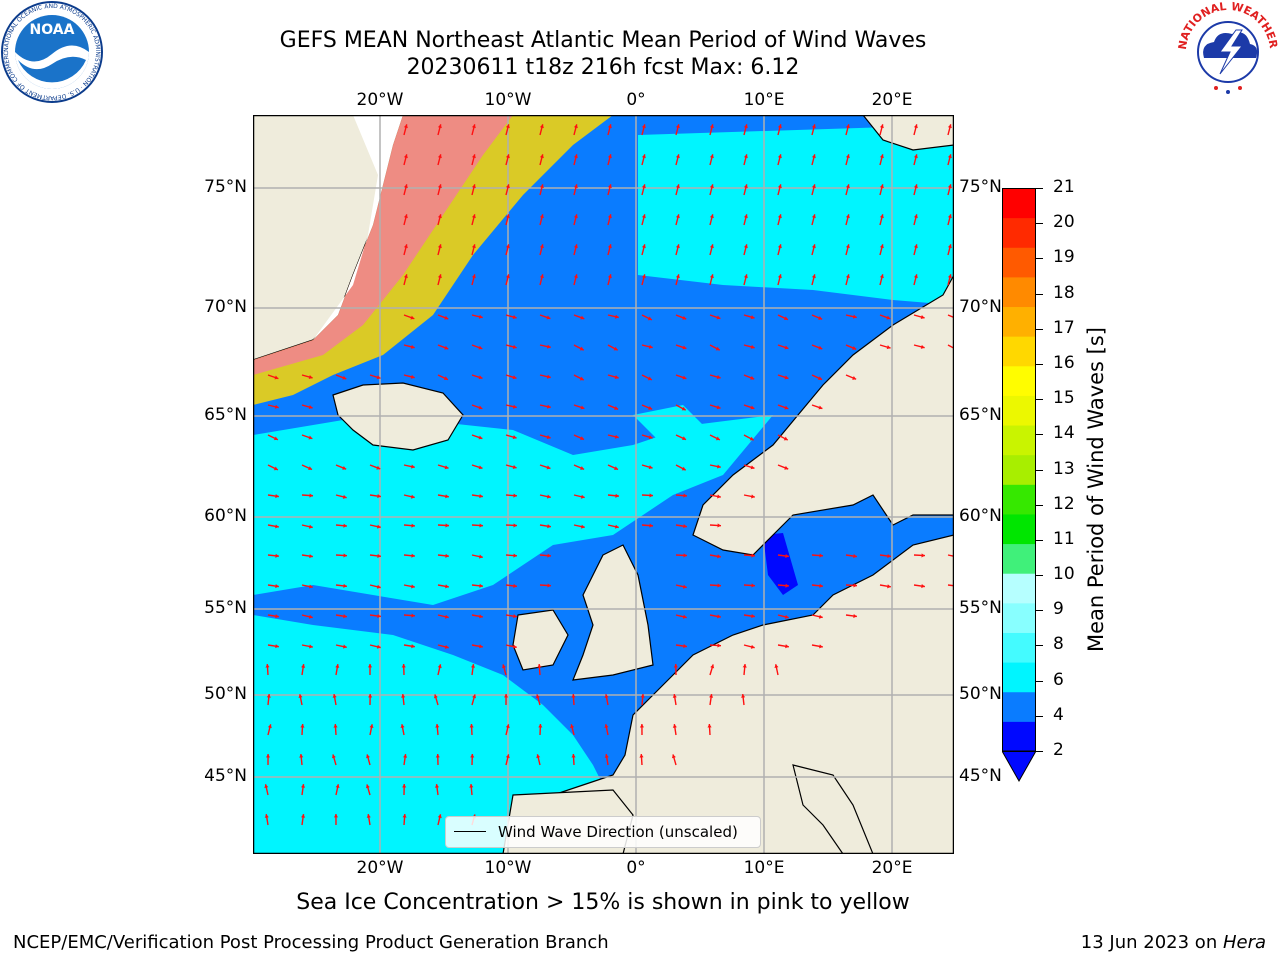 The image size is (1280, 960). I want to click on lat-label-left: 60°N, so click(225, 516).